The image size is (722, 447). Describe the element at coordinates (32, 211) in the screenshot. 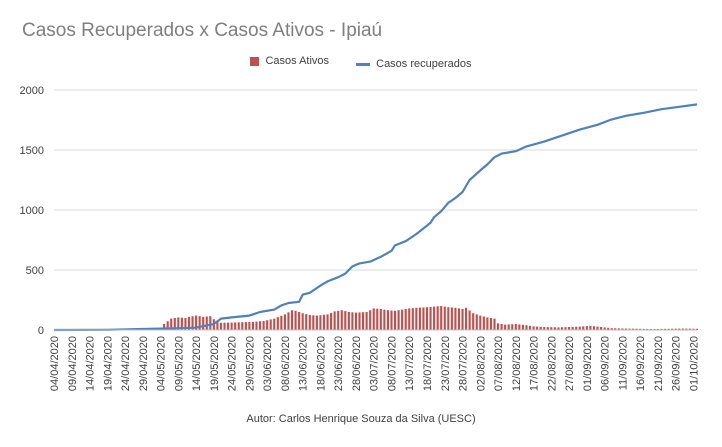

I see `y-tick-label: 1000` at that location.